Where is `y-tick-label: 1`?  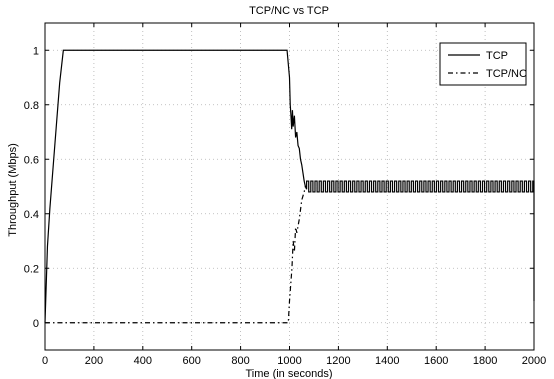
y-tick-label: 1 is located at coordinates (36, 51).